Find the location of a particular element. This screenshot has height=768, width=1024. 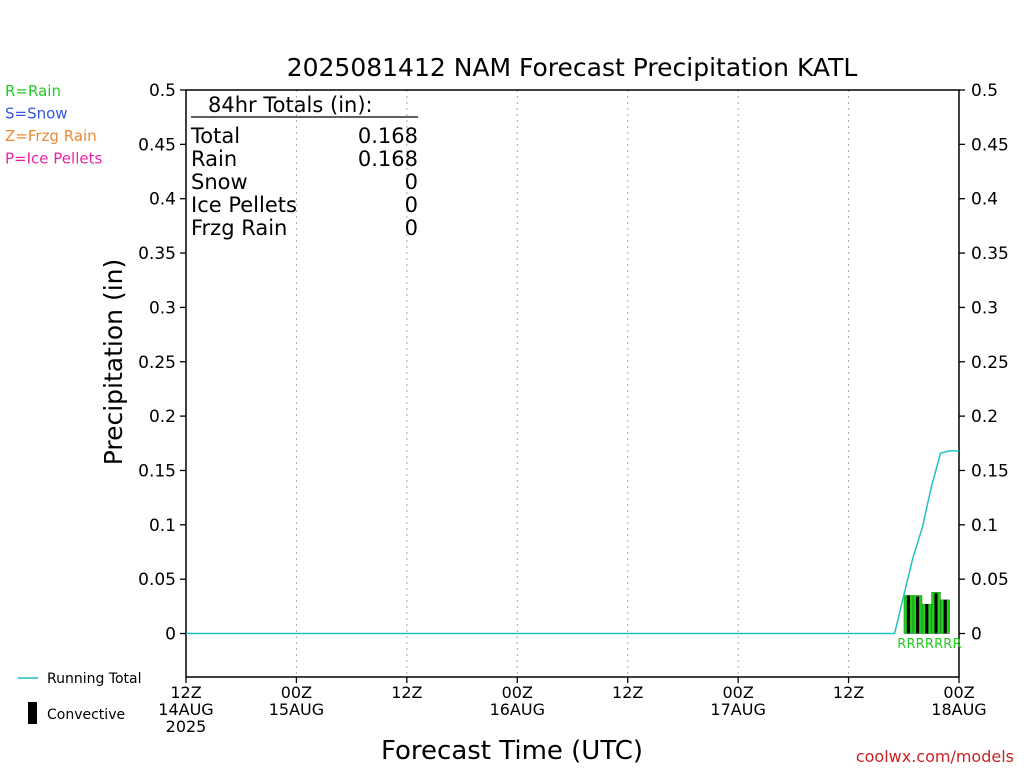

series-legend-label: Running Total is located at coordinates (94, 679).